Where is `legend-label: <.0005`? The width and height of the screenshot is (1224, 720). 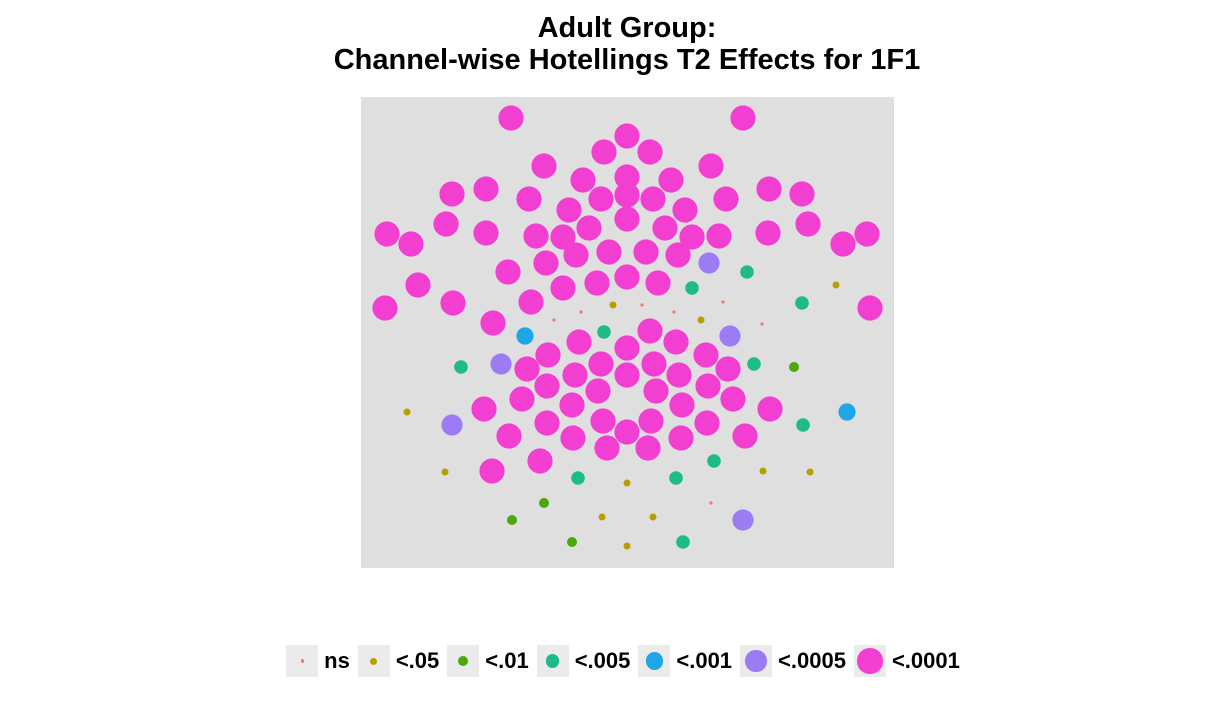 legend-label: <.0005 is located at coordinates (812, 660).